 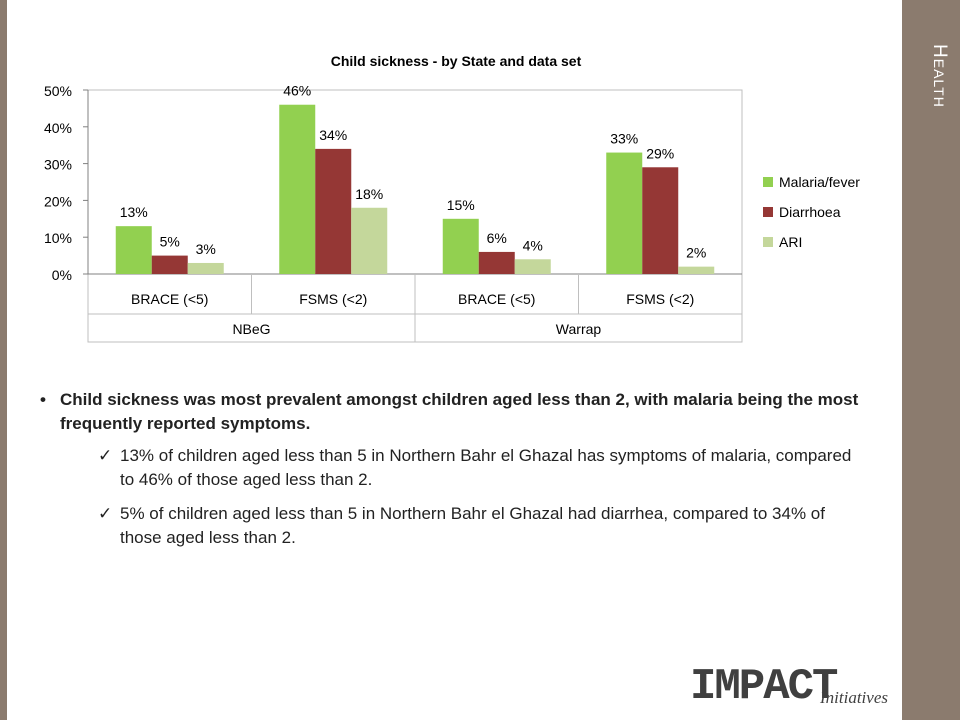 I want to click on left-border-bar, so click(x=3, y=360).